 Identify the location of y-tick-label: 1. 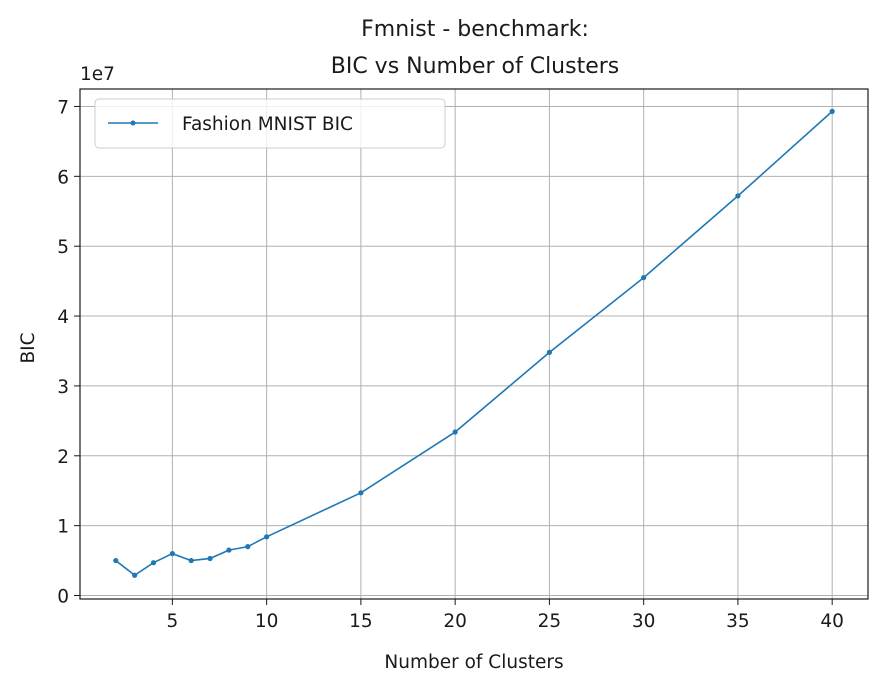
(63, 527).